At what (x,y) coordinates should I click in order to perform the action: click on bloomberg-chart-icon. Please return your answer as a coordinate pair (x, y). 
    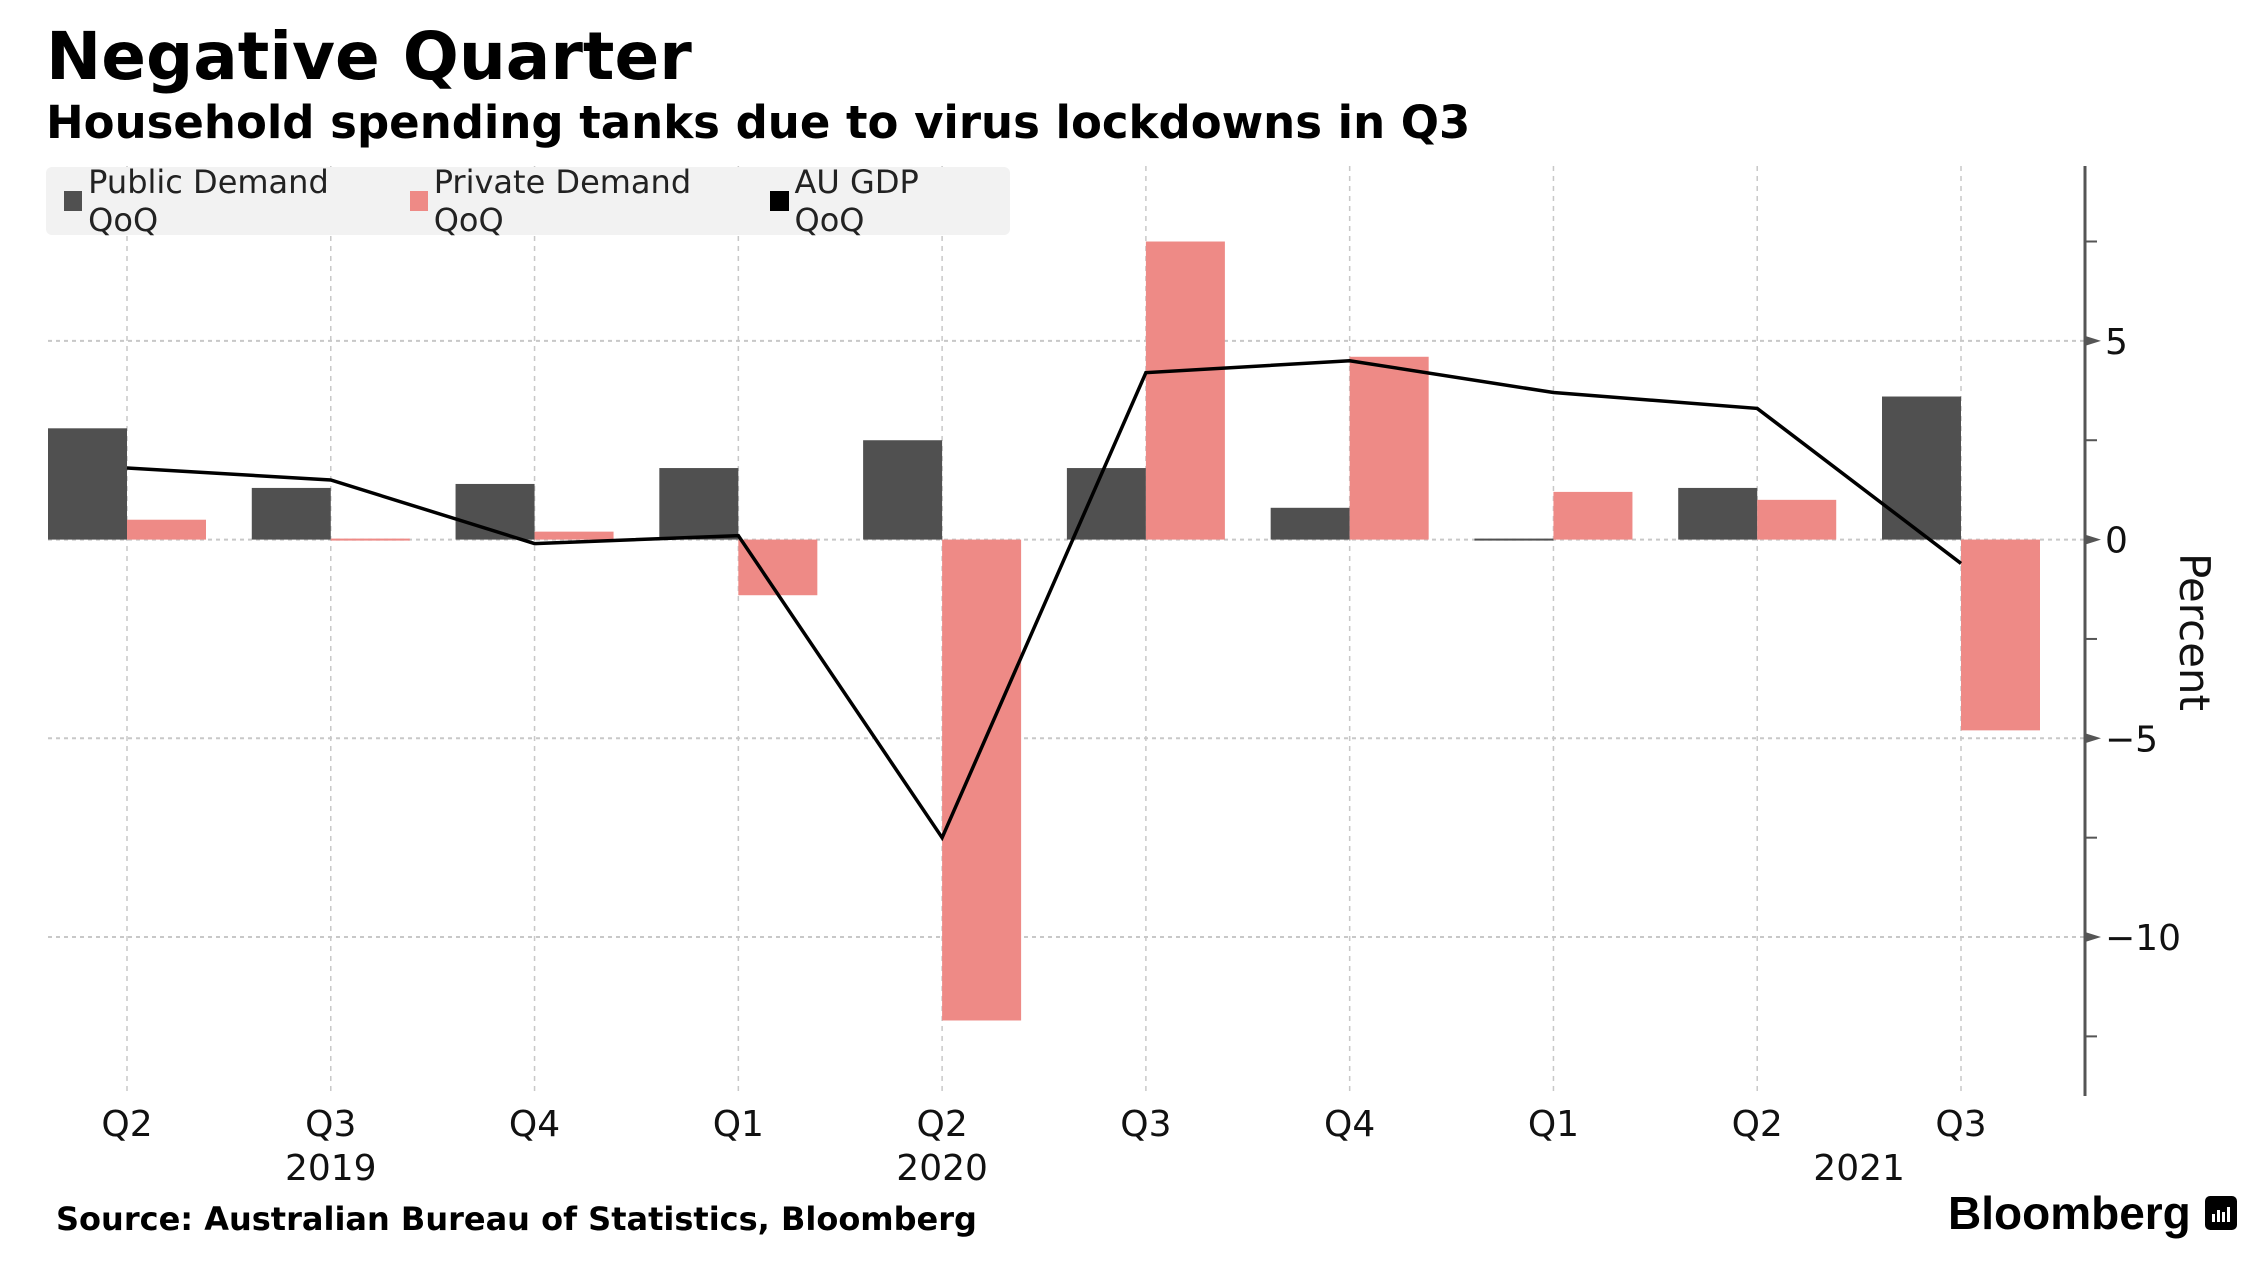
    Looking at the image, I should click on (2220, 1213).